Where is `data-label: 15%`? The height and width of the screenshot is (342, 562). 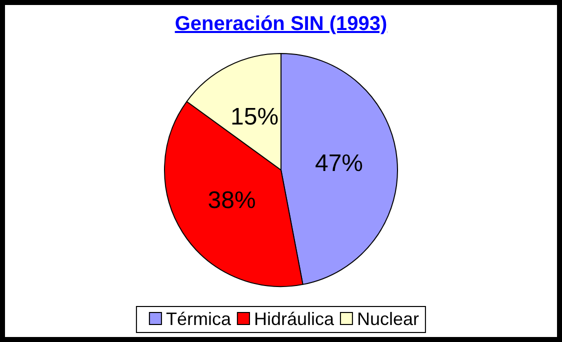 data-label: 15% is located at coordinates (254, 117).